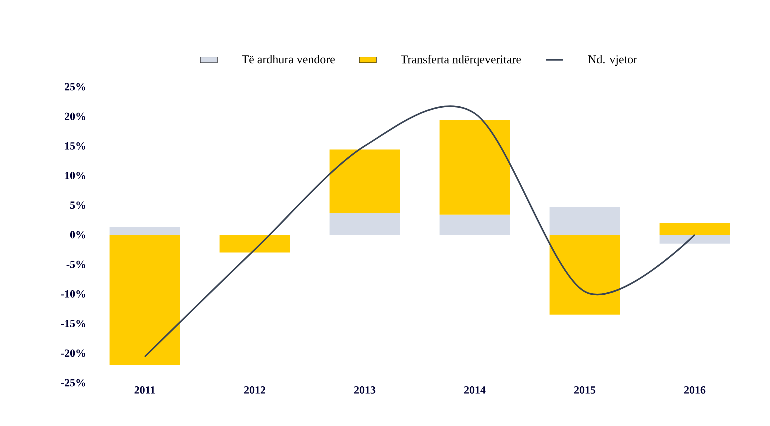 This screenshot has width=770, height=426. What do you see at coordinates (78, 235) in the screenshot?
I see `y-tick-label: 0%` at bounding box center [78, 235].